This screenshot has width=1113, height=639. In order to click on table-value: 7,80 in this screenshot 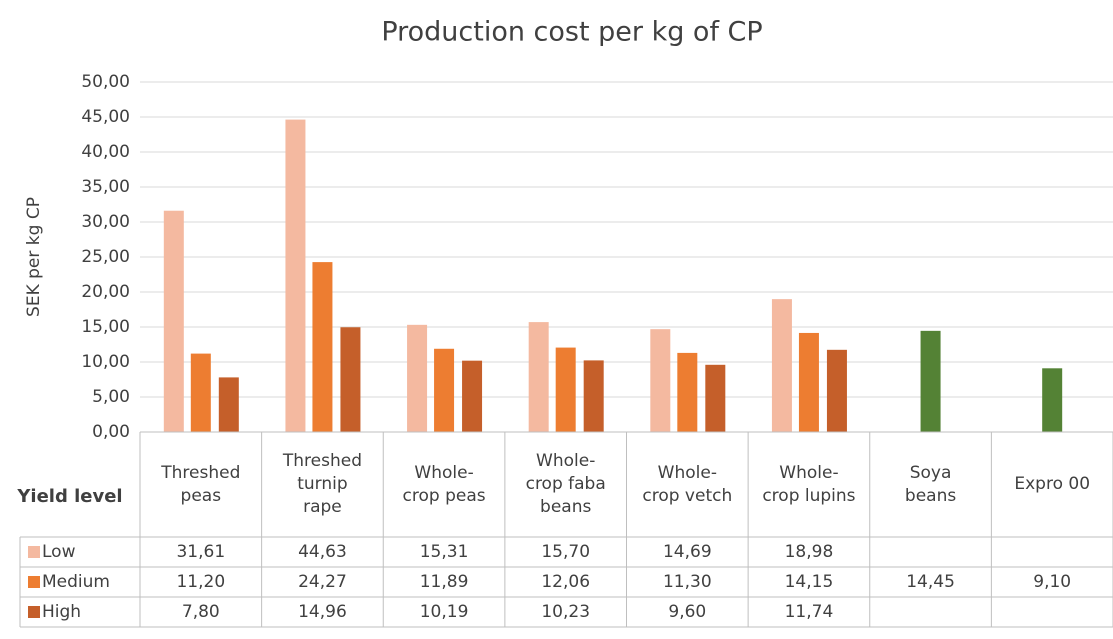, I will do `click(201, 612)`.